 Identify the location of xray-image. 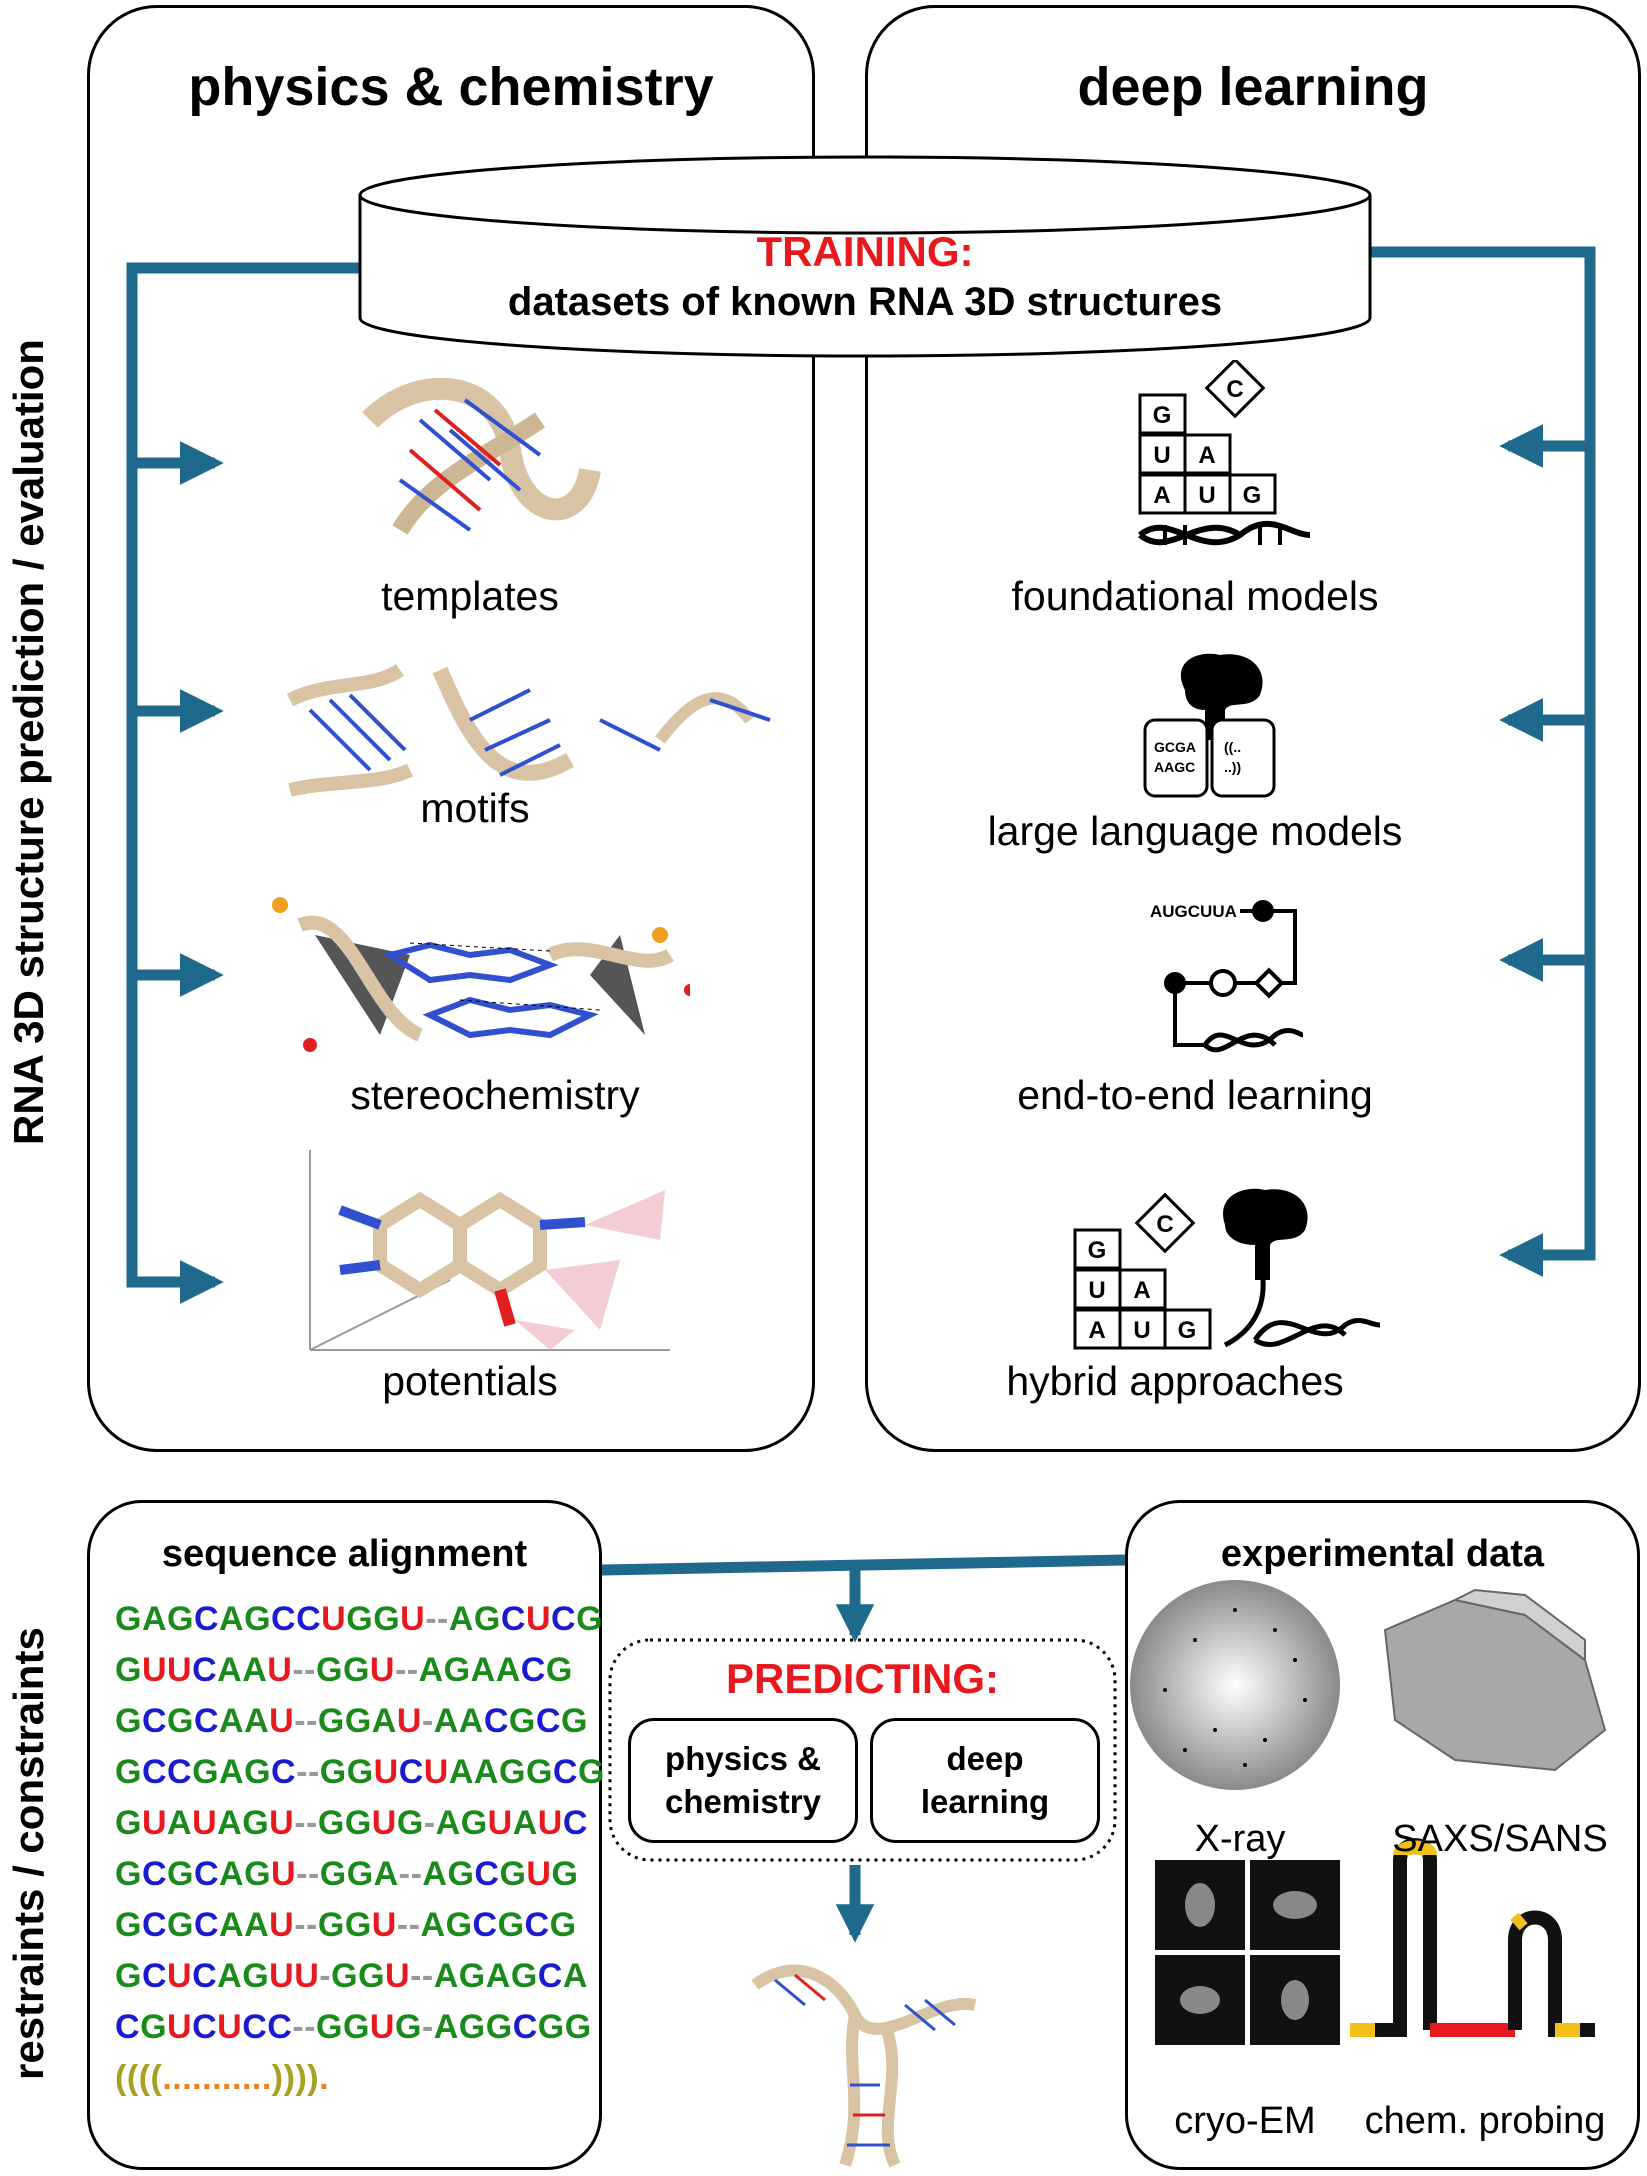
(1235, 1685).